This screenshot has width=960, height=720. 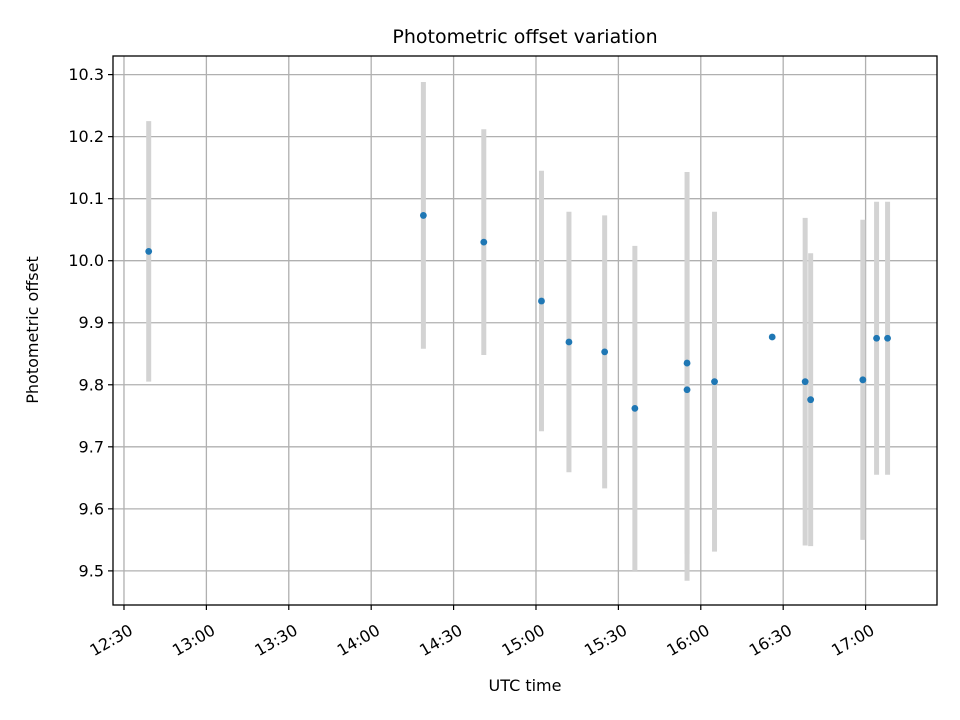 What do you see at coordinates (86, 136) in the screenshot?
I see `y-tick-label: 10.2` at bounding box center [86, 136].